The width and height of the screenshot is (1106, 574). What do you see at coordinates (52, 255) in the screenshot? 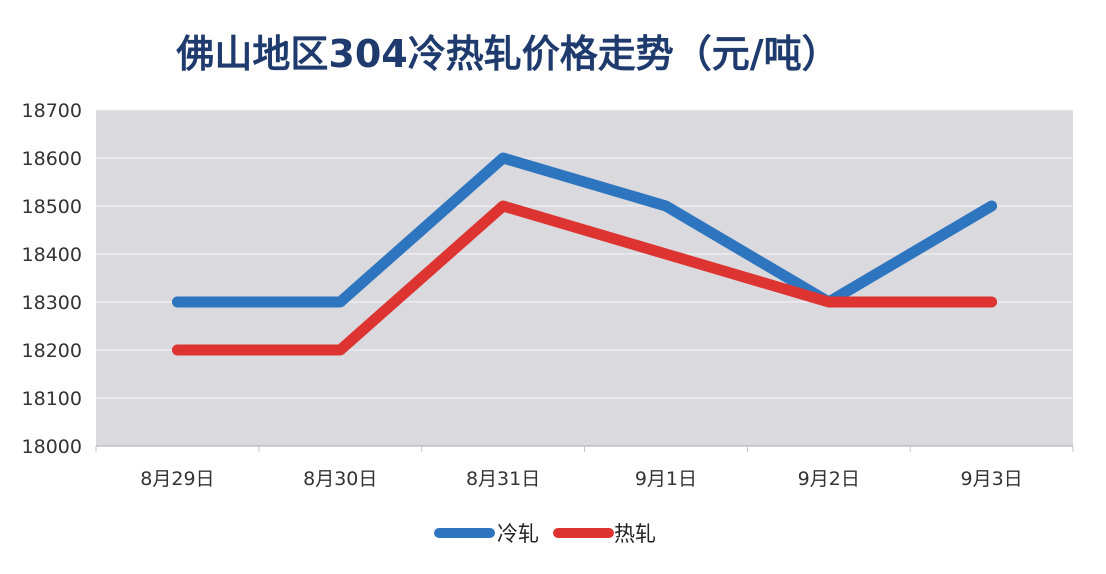
I see `y-tick-label: 18400` at bounding box center [52, 255].